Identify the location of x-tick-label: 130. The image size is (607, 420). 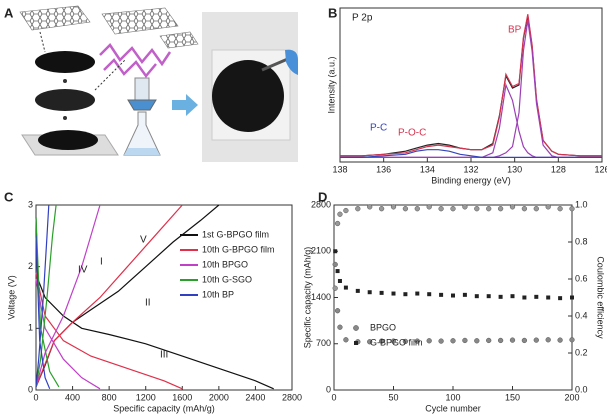
(514, 169).